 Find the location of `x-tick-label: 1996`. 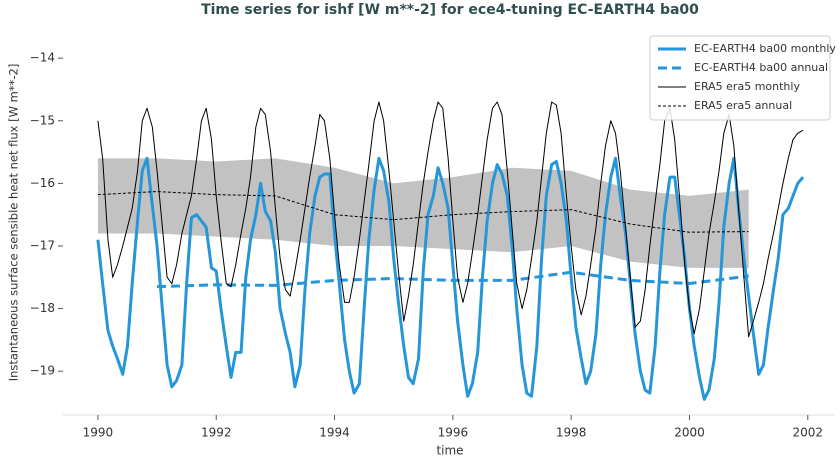

x-tick-label: 1996 is located at coordinates (453, 433).